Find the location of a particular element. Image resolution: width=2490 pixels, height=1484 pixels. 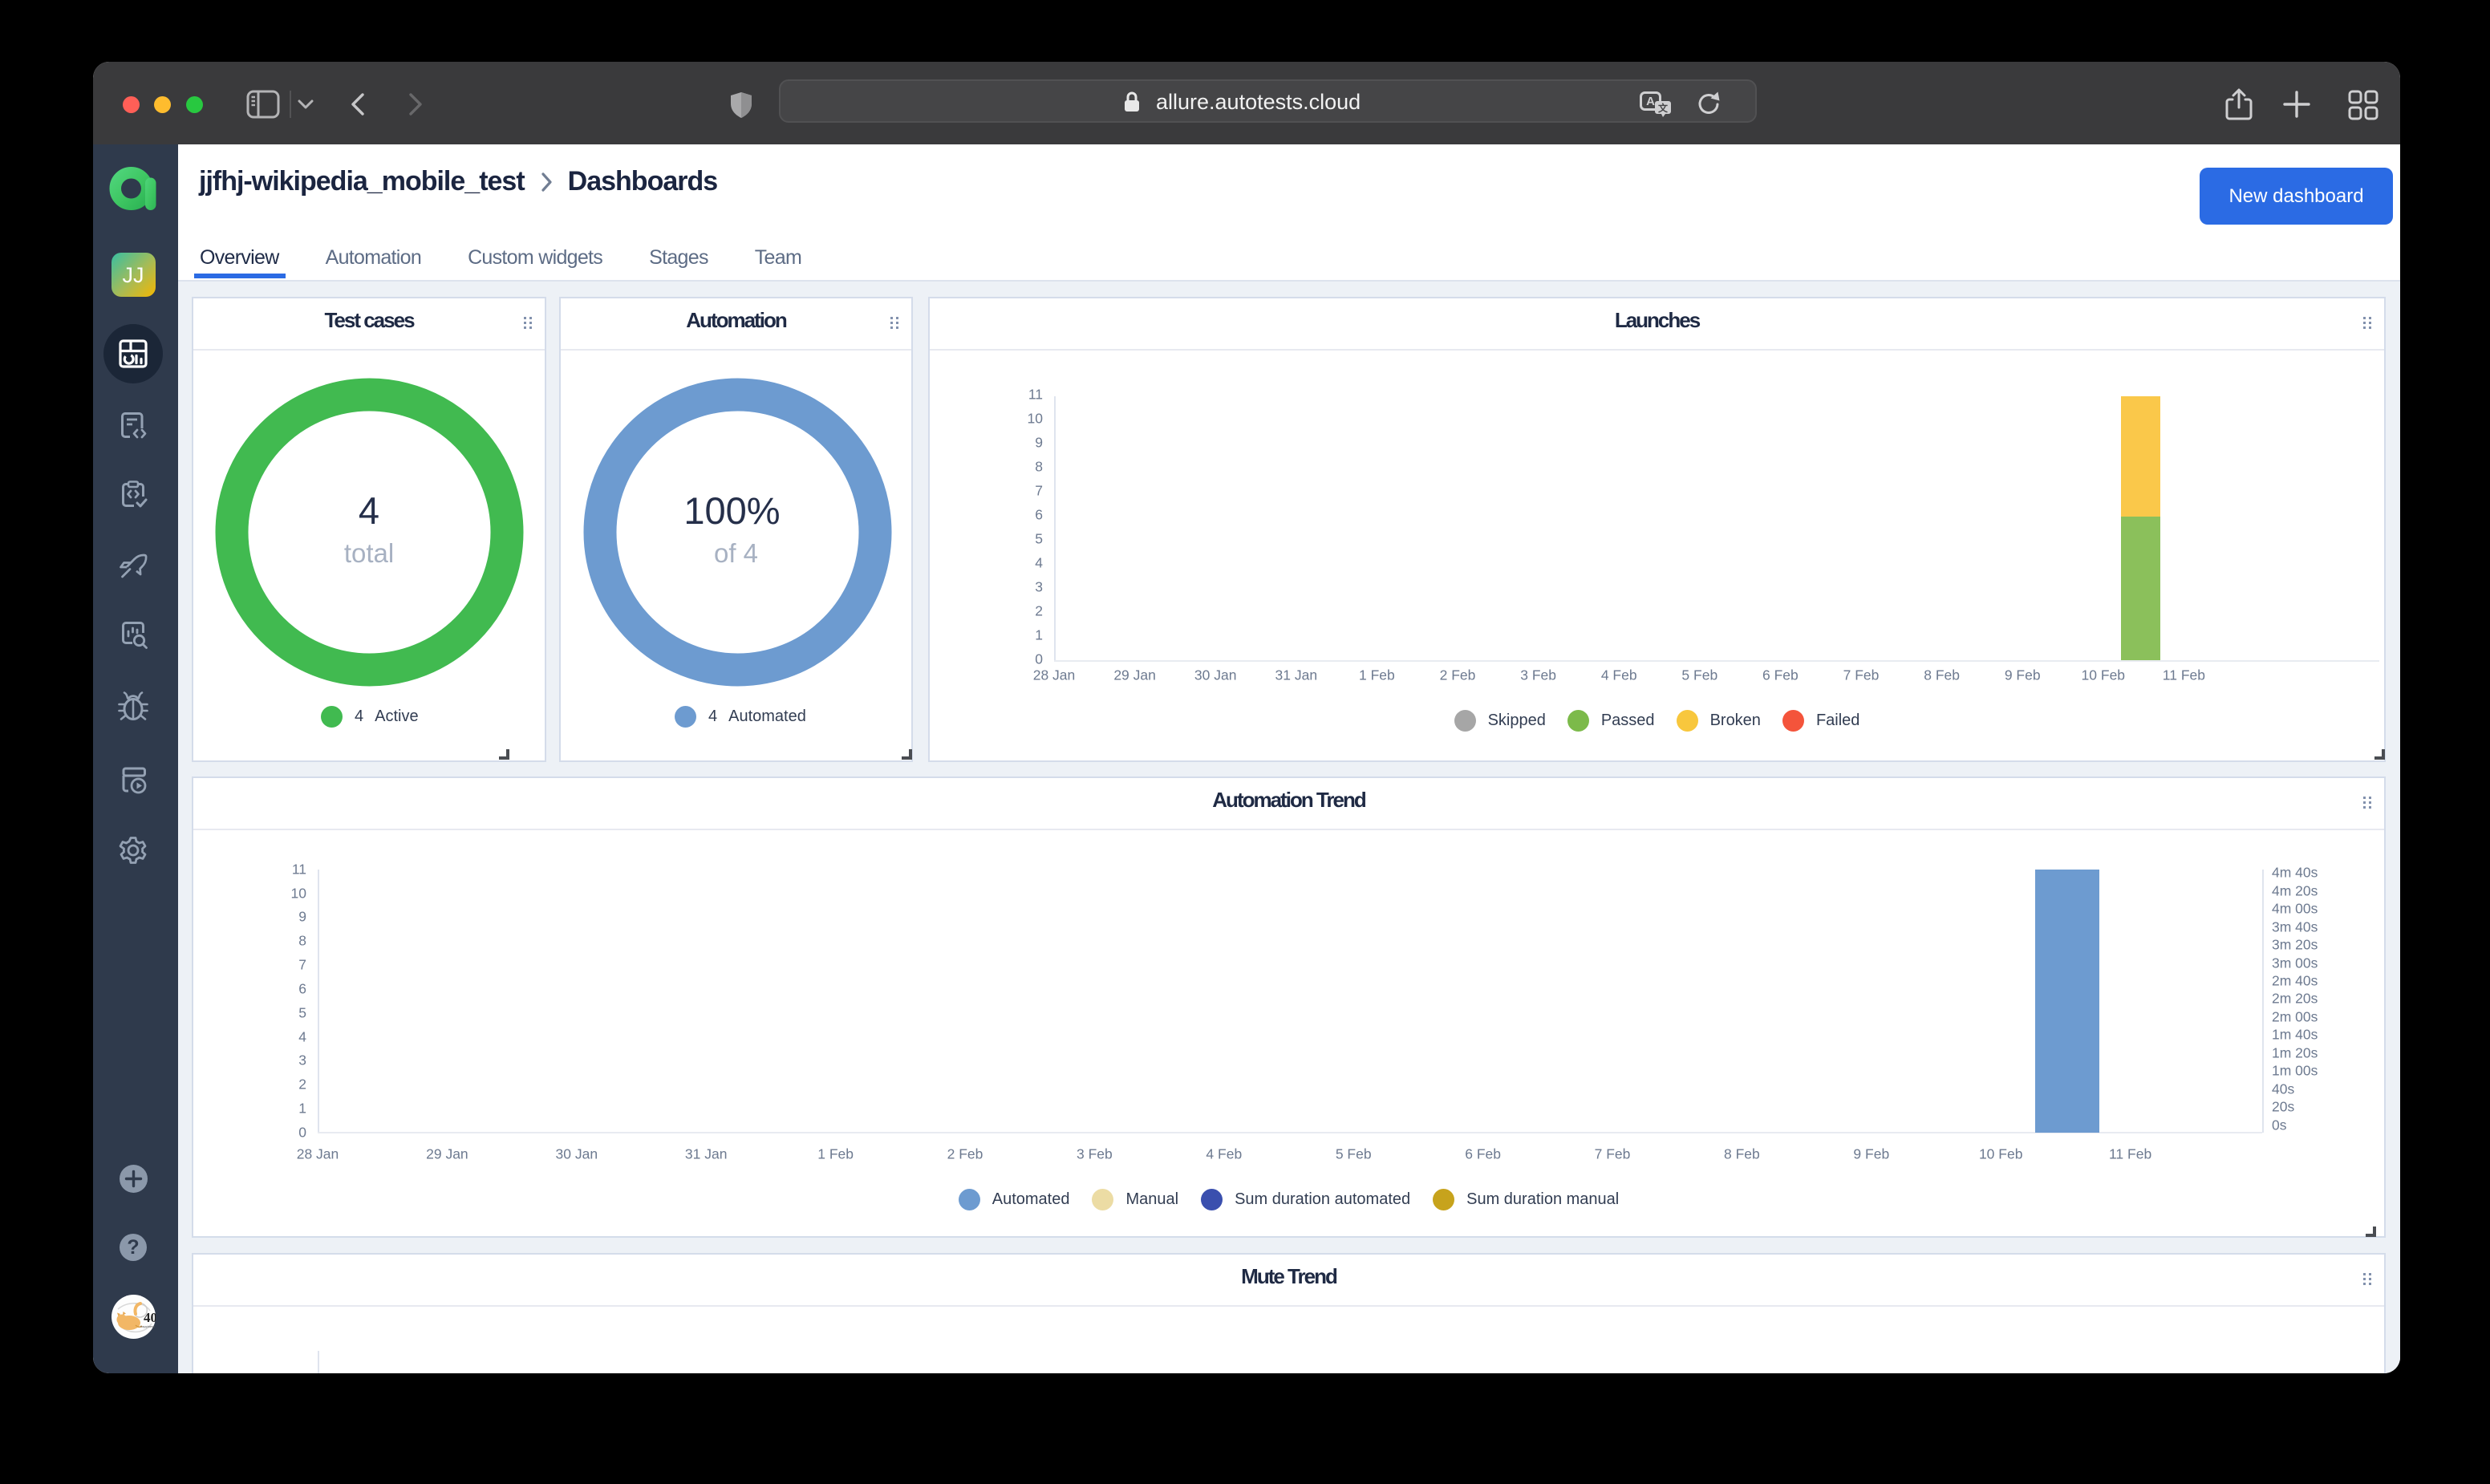

svg-text: 文 is located at coordinates (1663, 108).